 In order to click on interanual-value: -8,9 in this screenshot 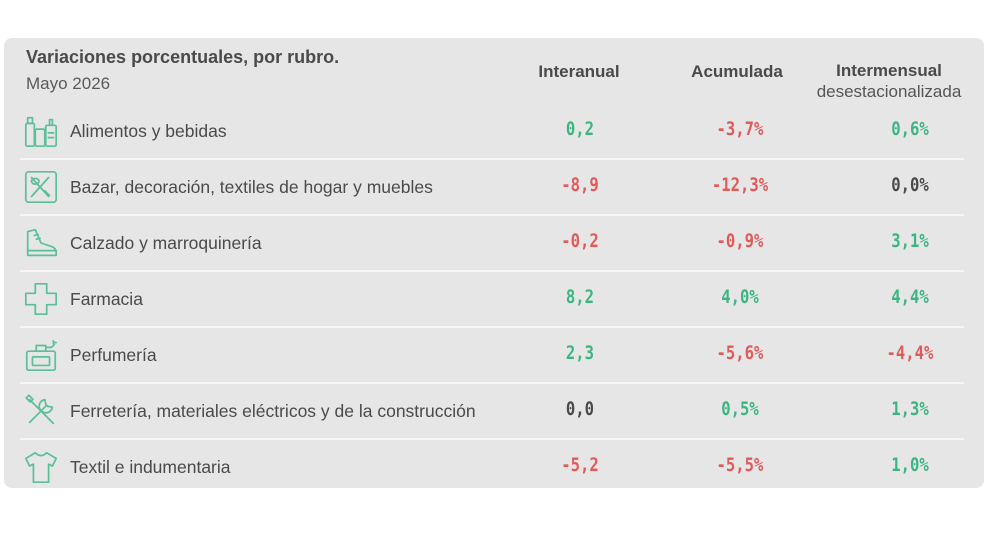, I will do `click(580, 185)`.